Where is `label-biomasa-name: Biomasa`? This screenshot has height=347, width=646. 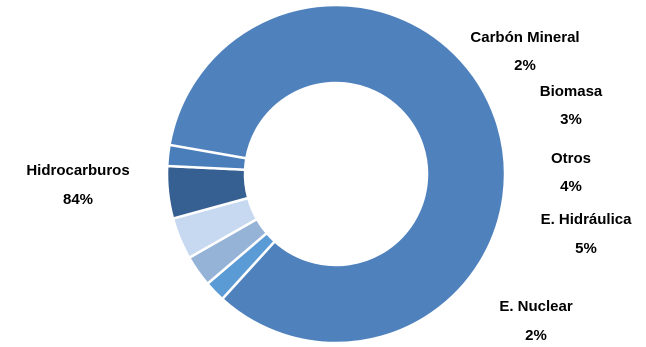
label-biomasa-name: Biomasa is located at coordinates (571, 91).